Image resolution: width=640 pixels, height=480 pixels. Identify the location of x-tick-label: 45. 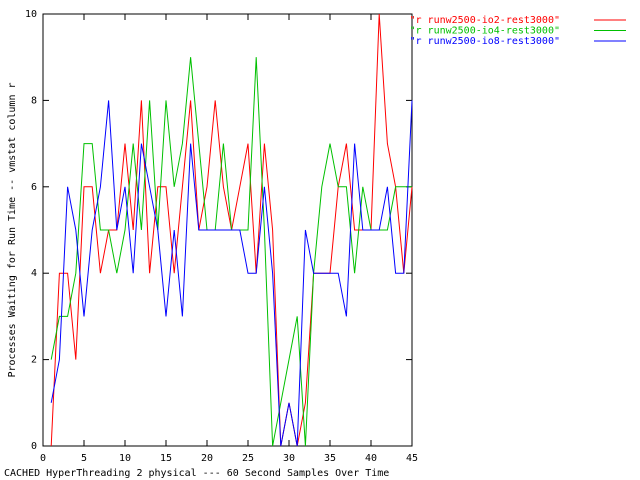
(412, 458).